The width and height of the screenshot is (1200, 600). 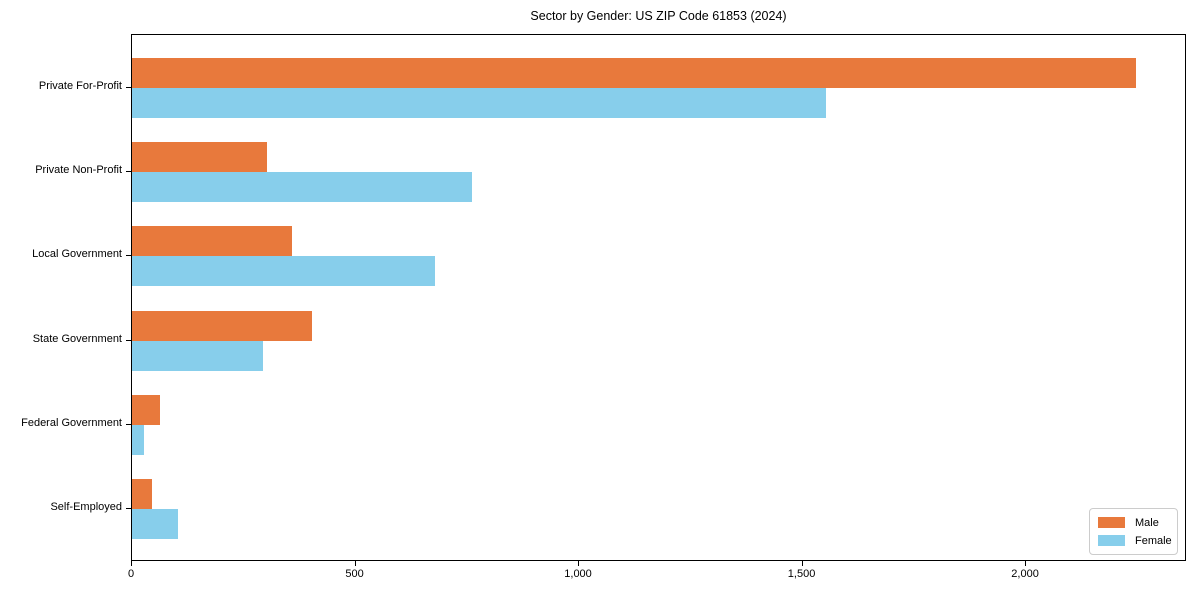 What do you see at coordinates (77, 338) in the screenshot?
I see `ytick-label-state-government: State Government` at bounding box center [77, 338].